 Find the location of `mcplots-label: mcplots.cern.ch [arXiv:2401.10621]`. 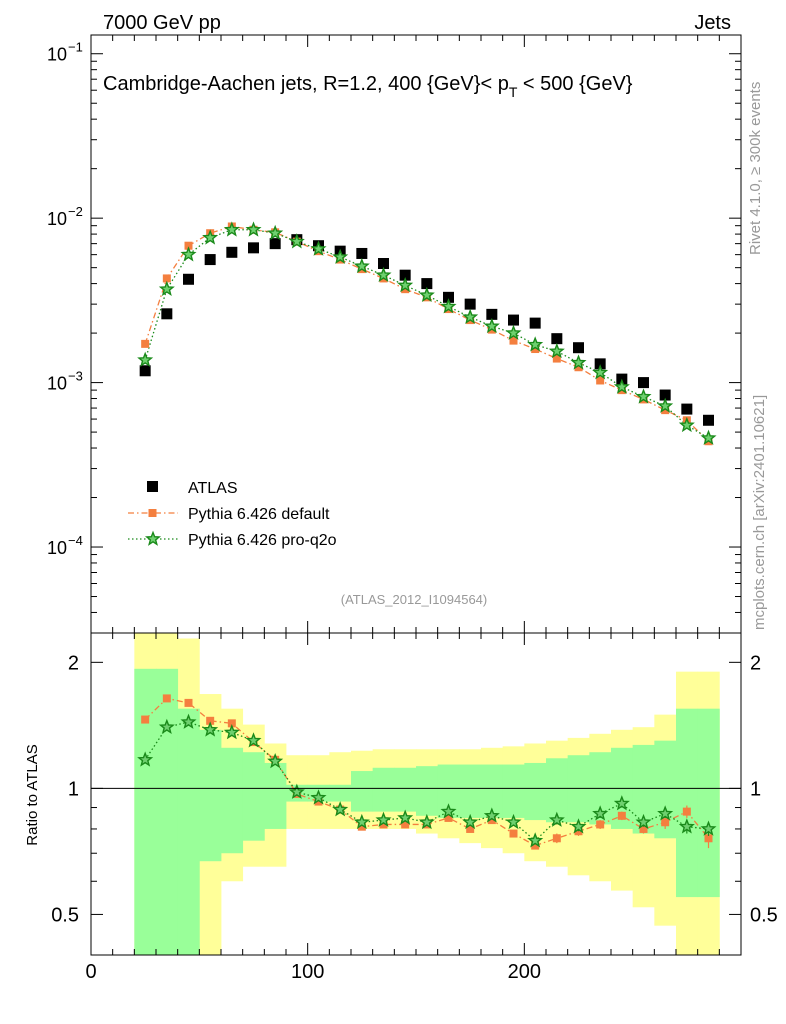

mcplots-label: mcplots.cern.ch [arXiv:2401.10621] is located at coordinates (759, 512).